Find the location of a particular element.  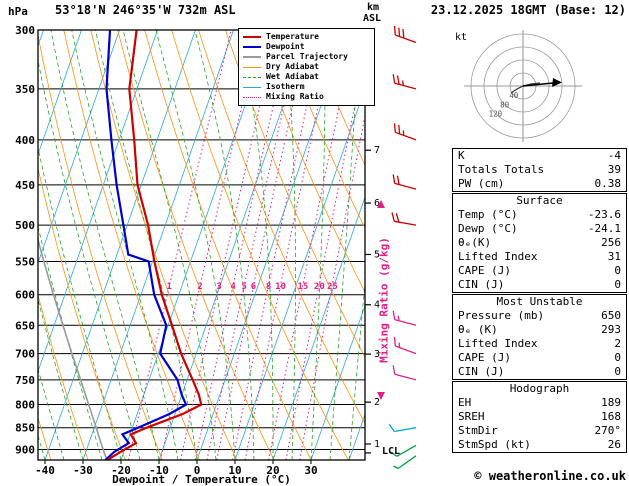

svg-text: 550 is located at coordinates (25, 261).